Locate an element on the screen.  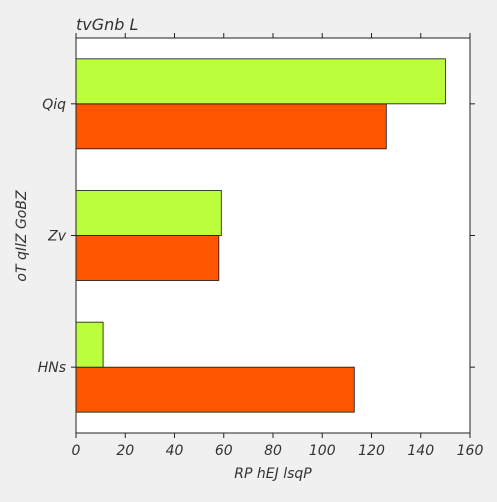
y-tick-label: Qiq is located at coordinates (54, 105).